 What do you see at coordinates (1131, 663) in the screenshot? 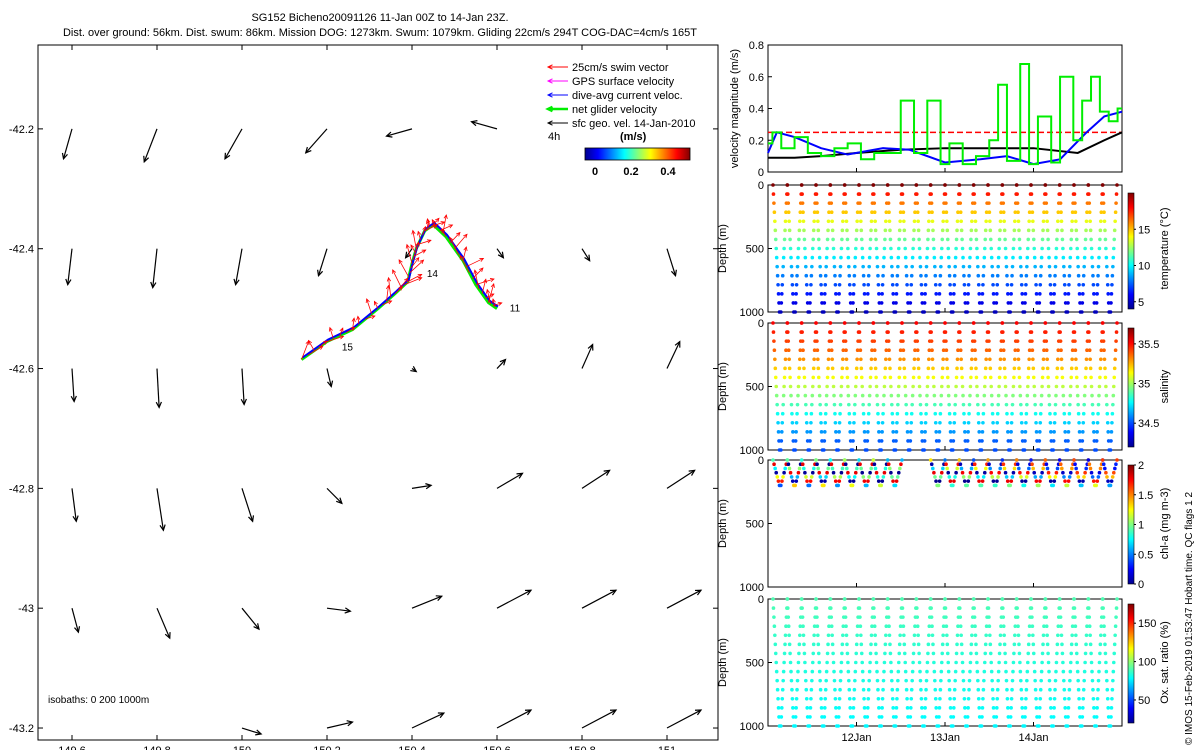
I see `section-colorbar-oxygen` at bounding box center [1131, 663].